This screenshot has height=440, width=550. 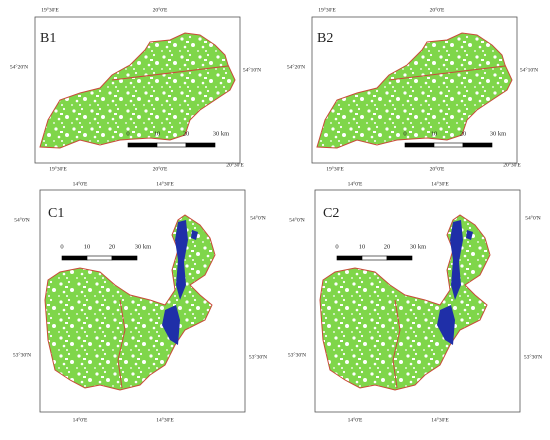 I want to click on panel-label: B2, so click(x=325, y=38).